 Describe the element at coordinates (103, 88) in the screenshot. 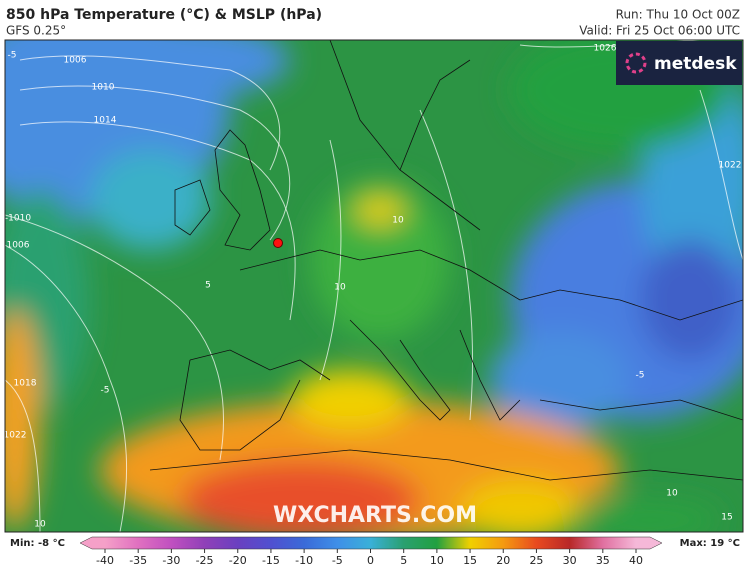

I see `isobar-label: 1010` at that location.